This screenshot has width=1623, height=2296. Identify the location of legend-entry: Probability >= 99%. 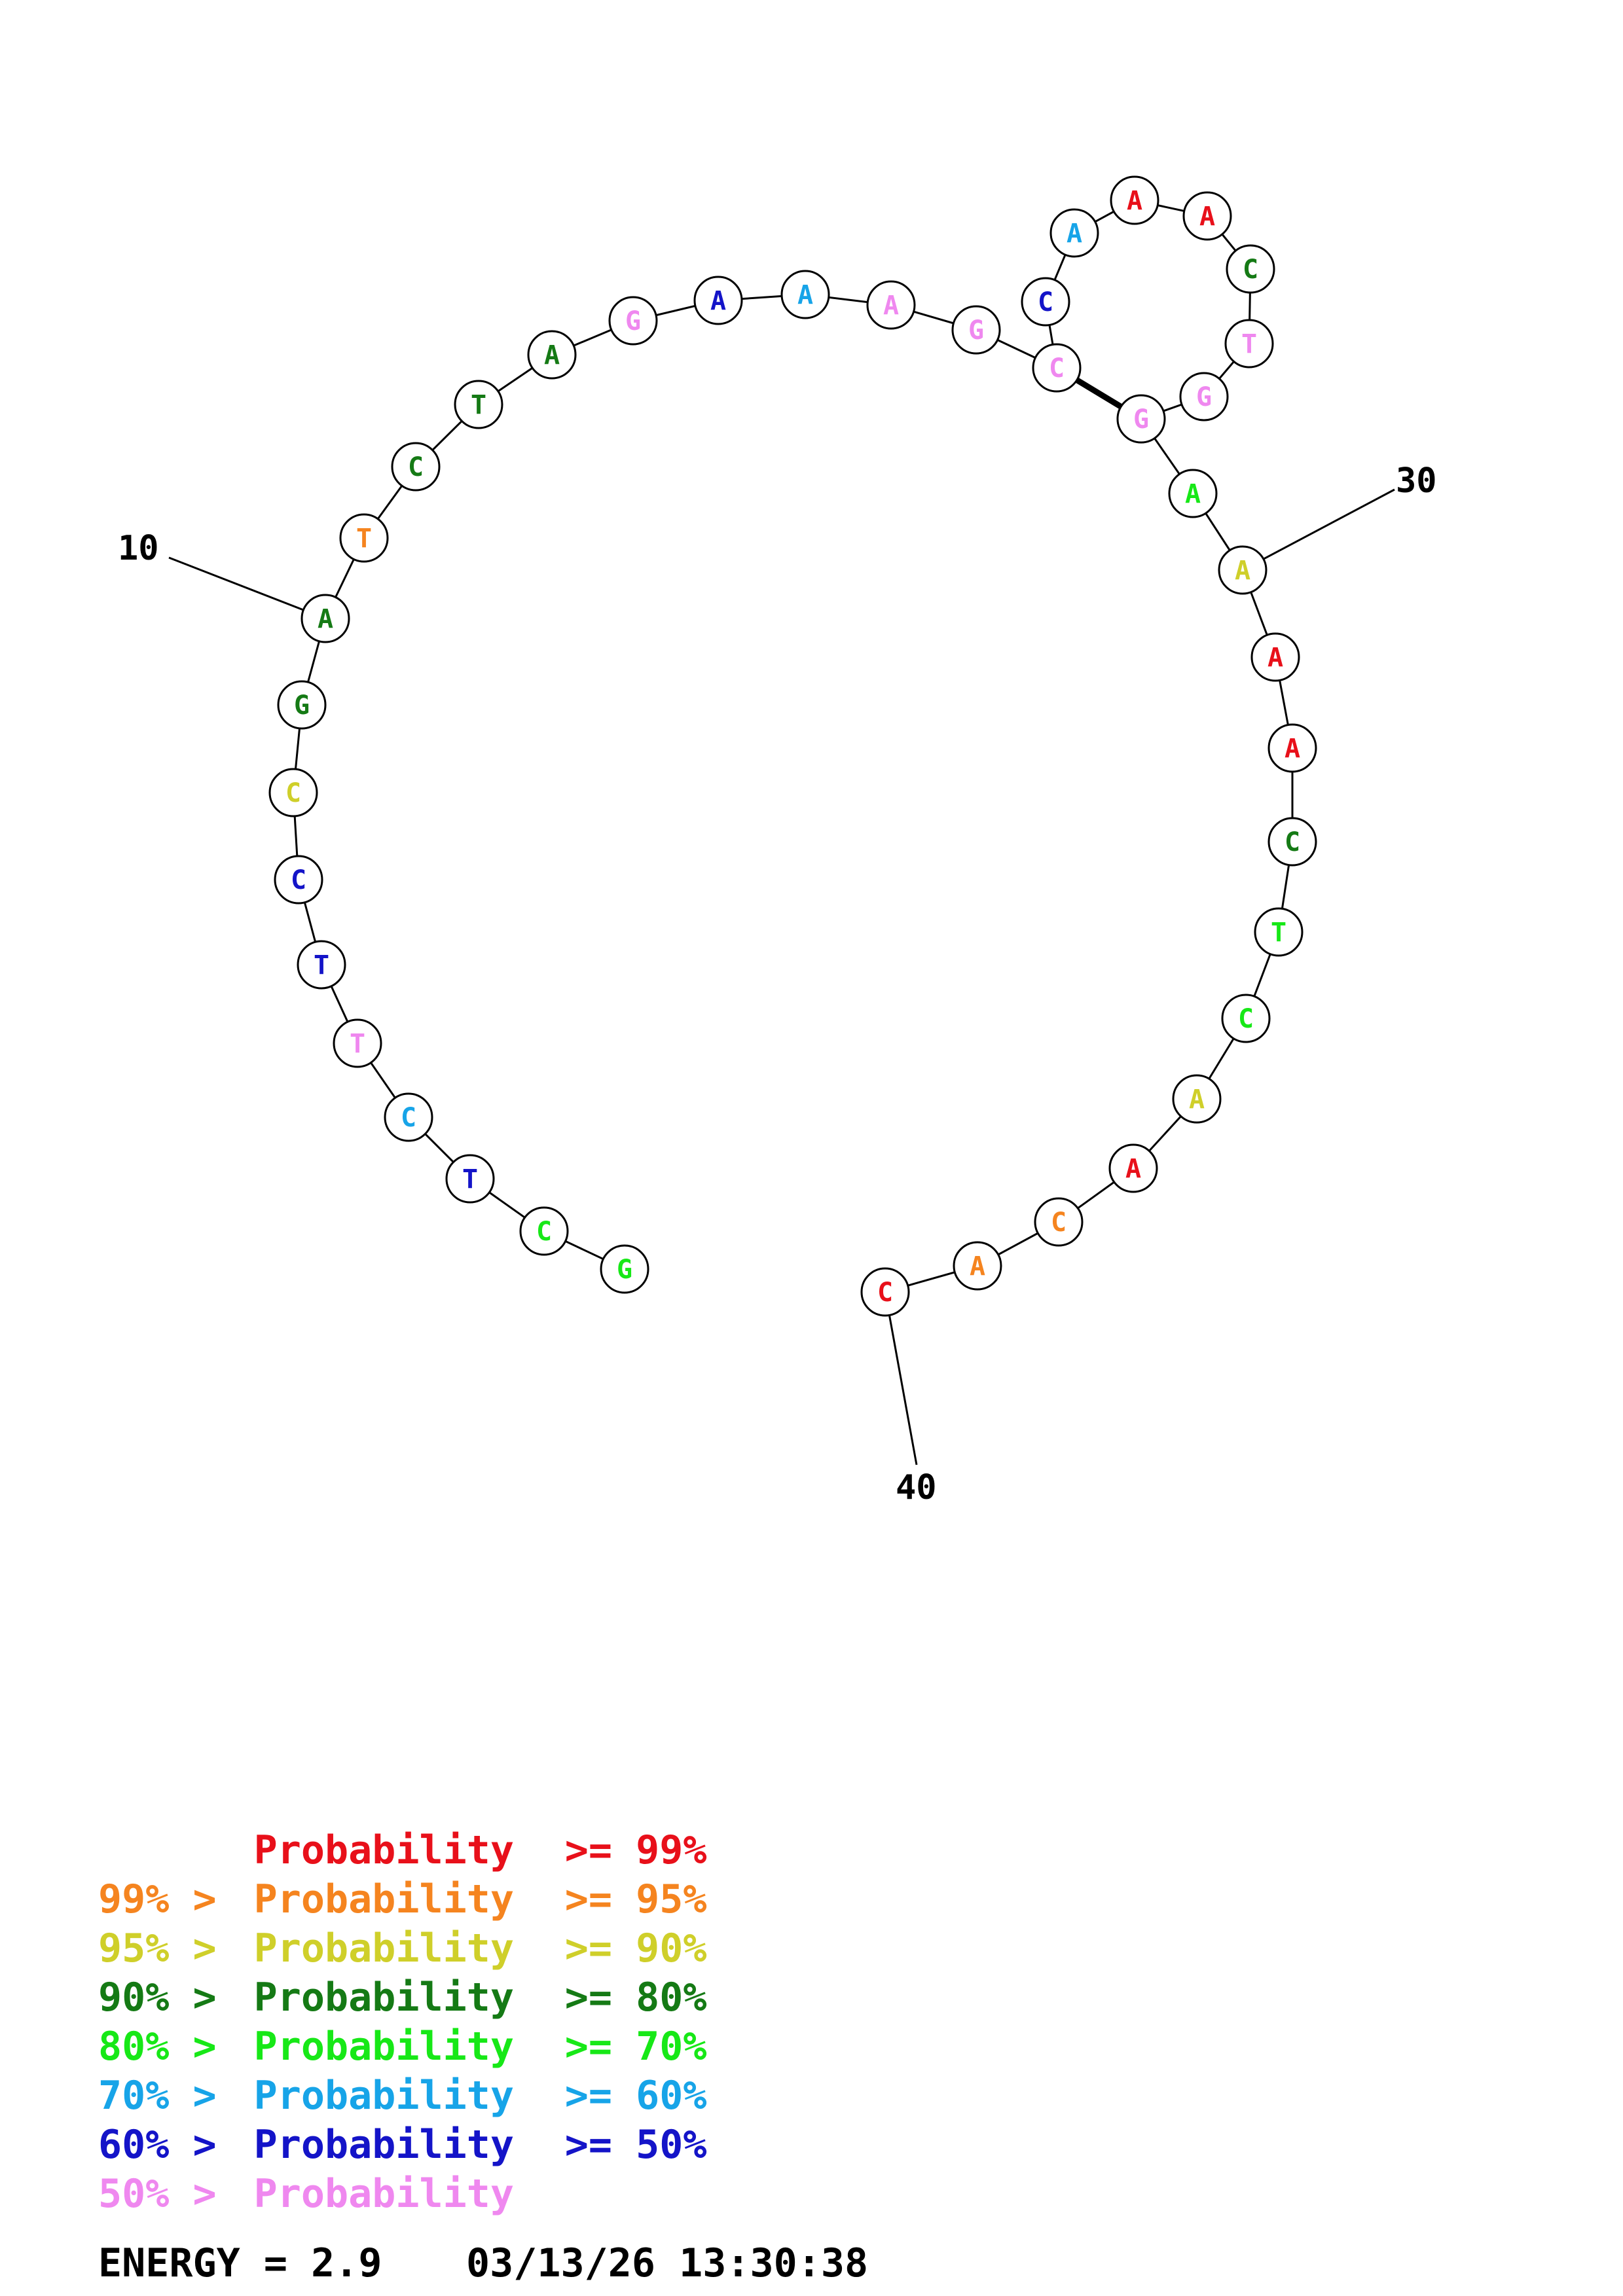
(480, 1850).